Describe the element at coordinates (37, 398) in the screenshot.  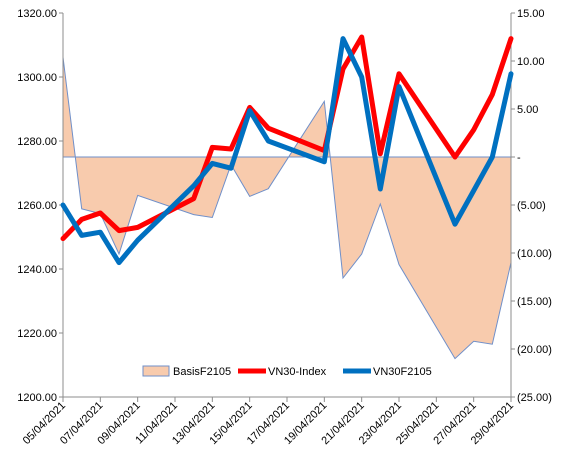
I see `left-tick-label: 1200.00` at that location.